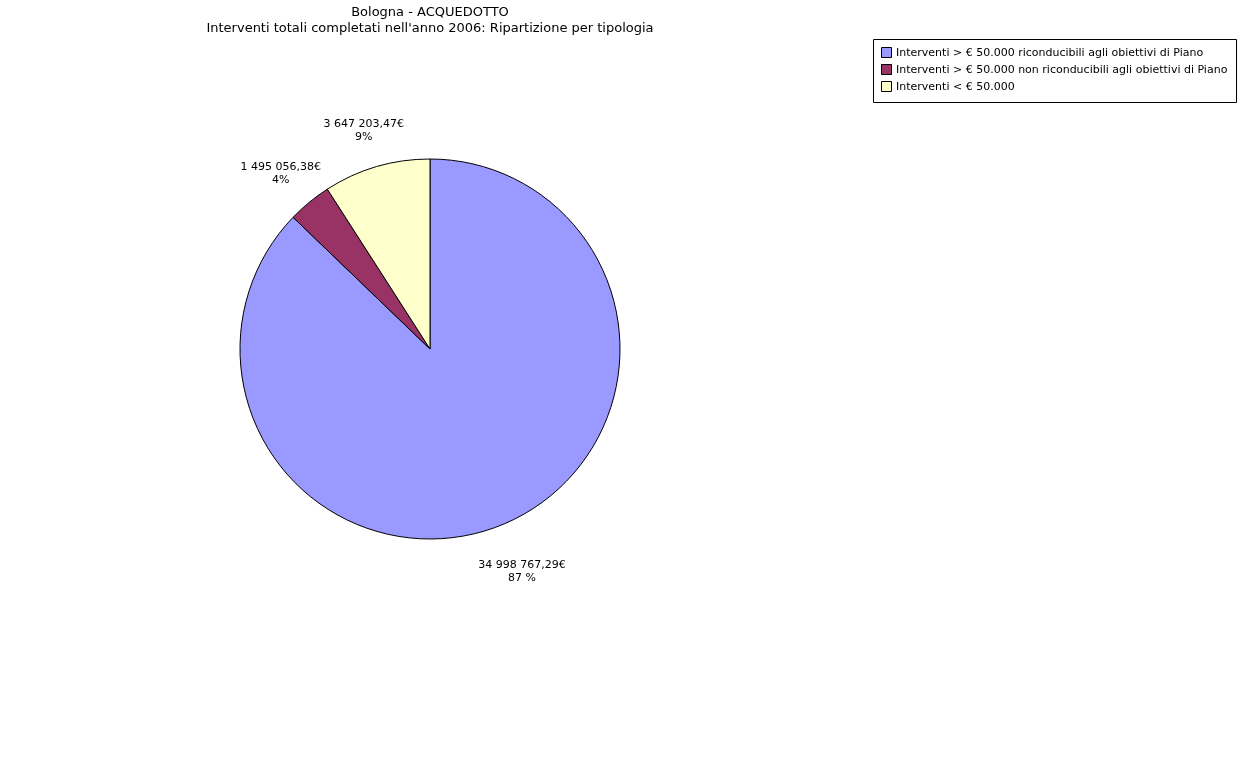 This screenshot has height=783, width=1253. Describe the element at coordinates (1050, 52) in the screenshot. I see `legend-label: Interventi > € 50.000 riconducibili agli obiettivi di Piano` at that location.